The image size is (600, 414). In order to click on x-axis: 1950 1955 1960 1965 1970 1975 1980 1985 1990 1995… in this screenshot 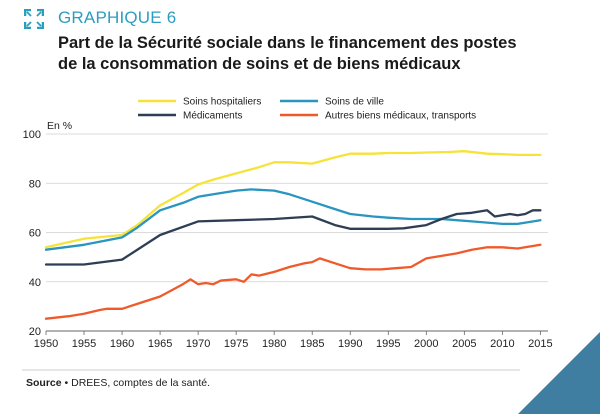, I will do `click(293, 340)`.